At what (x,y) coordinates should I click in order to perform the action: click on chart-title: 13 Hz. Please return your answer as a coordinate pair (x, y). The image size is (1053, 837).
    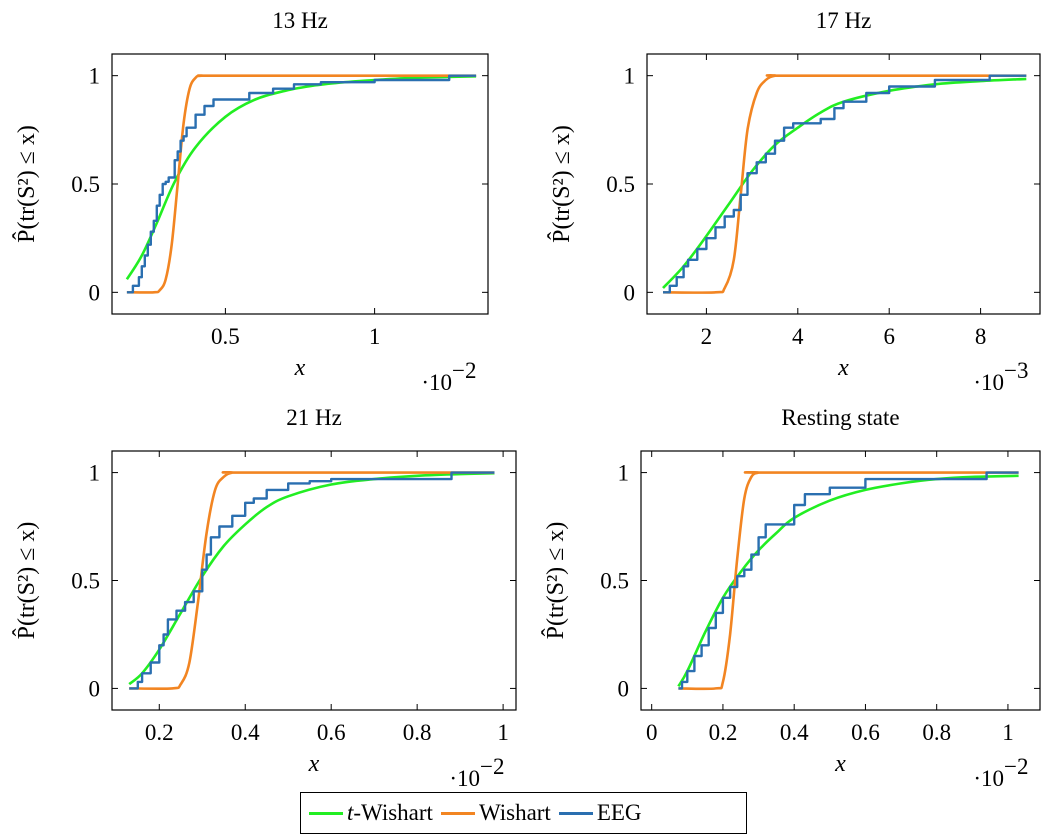
    Looking at the image, I should click on (300, 20).